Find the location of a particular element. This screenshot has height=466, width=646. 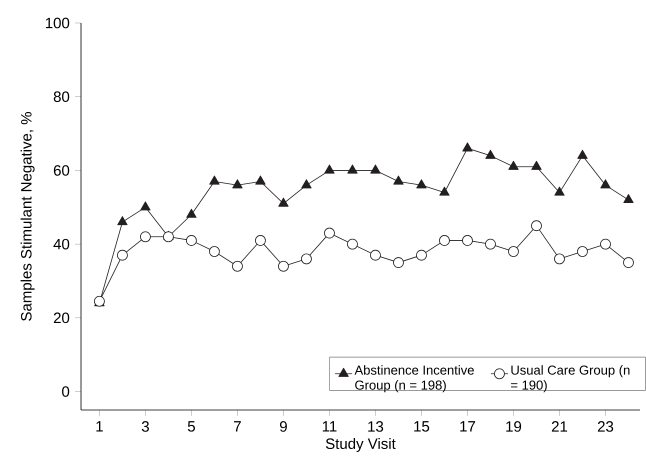

x-tick-label: 17 is located at coordinates (468, 426).